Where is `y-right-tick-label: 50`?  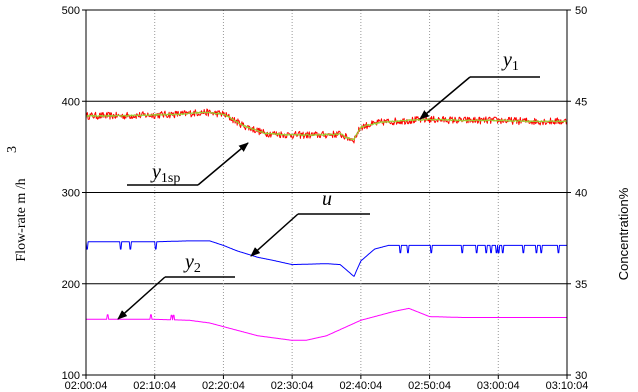
y-right-tick-label: 50 is located at coordinates (581, 11).